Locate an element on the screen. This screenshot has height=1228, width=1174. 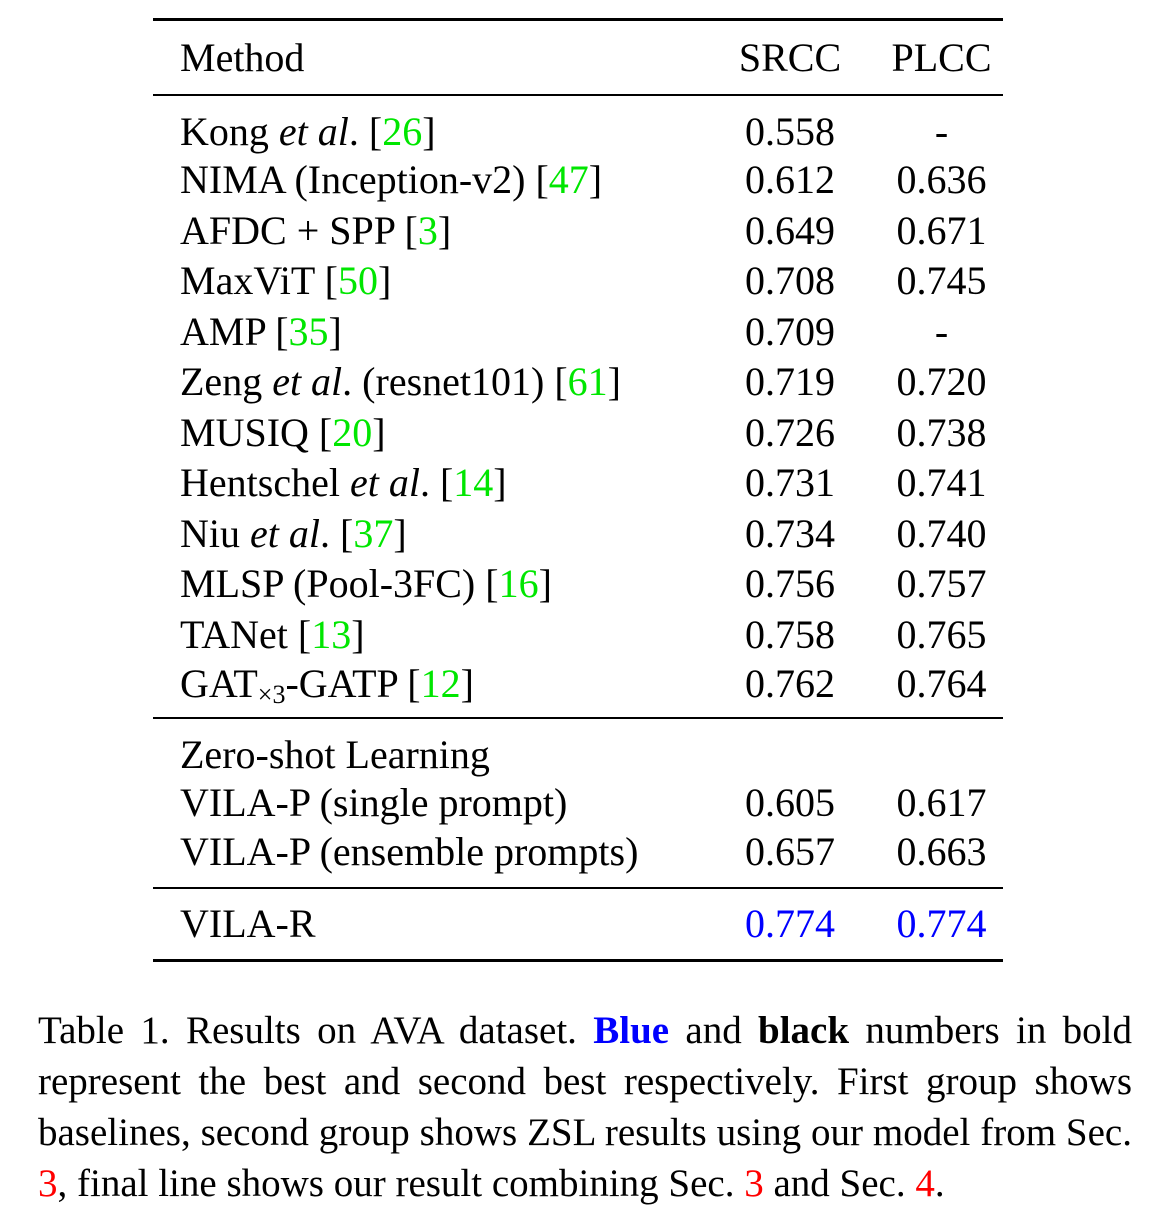
srcc-value: 0.756 is located at coordinates (790, 584).